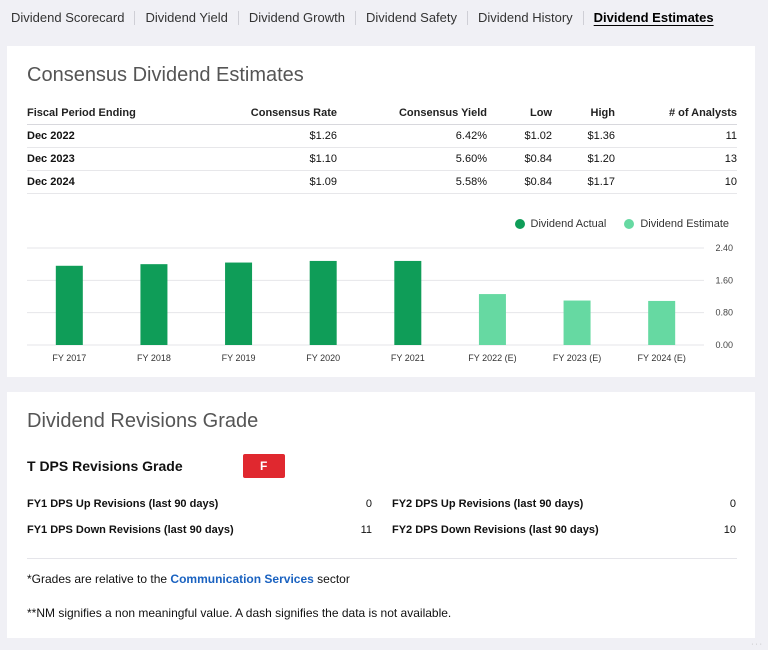 Image resolution: width=768 pixels, height=650 pixels. What do you see at coordinates (684, 224) in the screenshot?
I see `legend-label: Dividend Estimate` at bounding box center [684, 224].